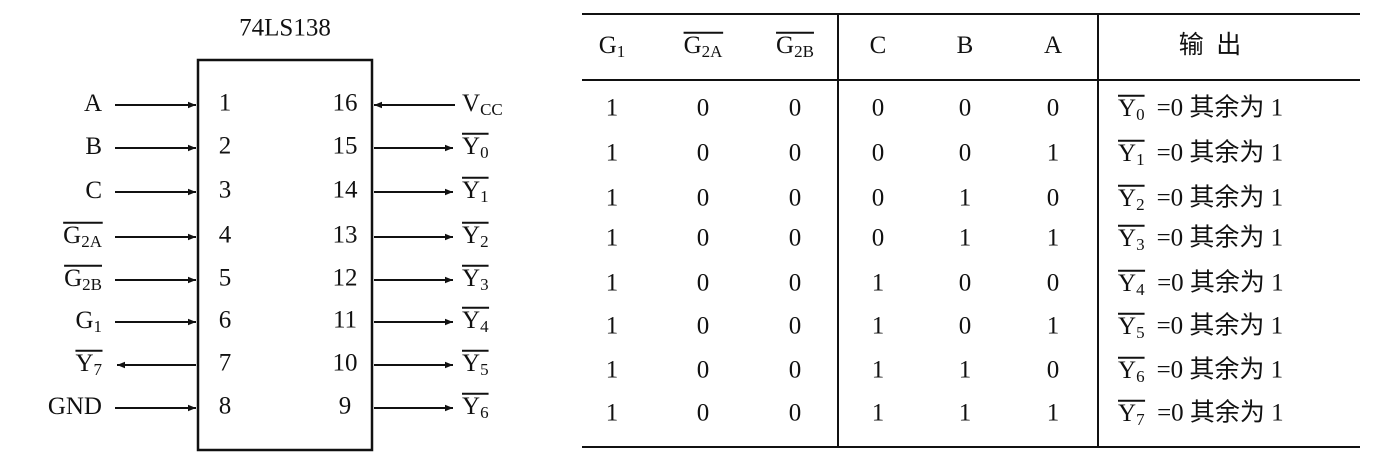  Describe the element at coordinates (93, 103) in the screenshot. I see `pin-label: A` at that location.